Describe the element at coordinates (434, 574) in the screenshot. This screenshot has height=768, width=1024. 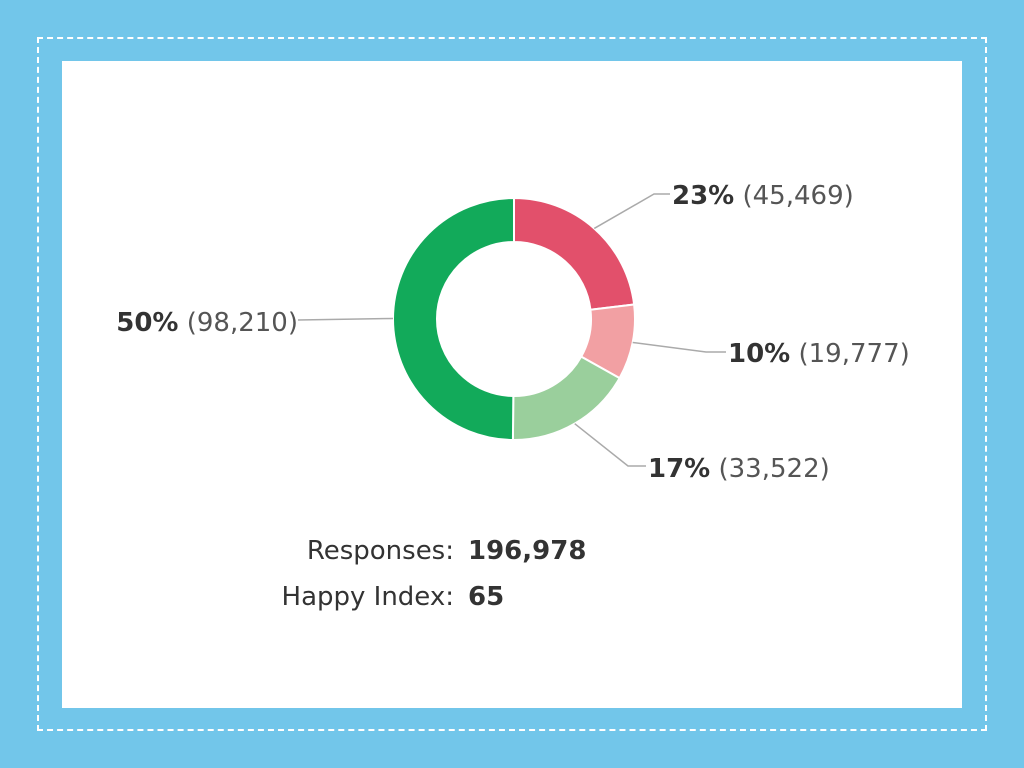
I see `summary: Responses: 196,978 Happy Index: 65` at that location.